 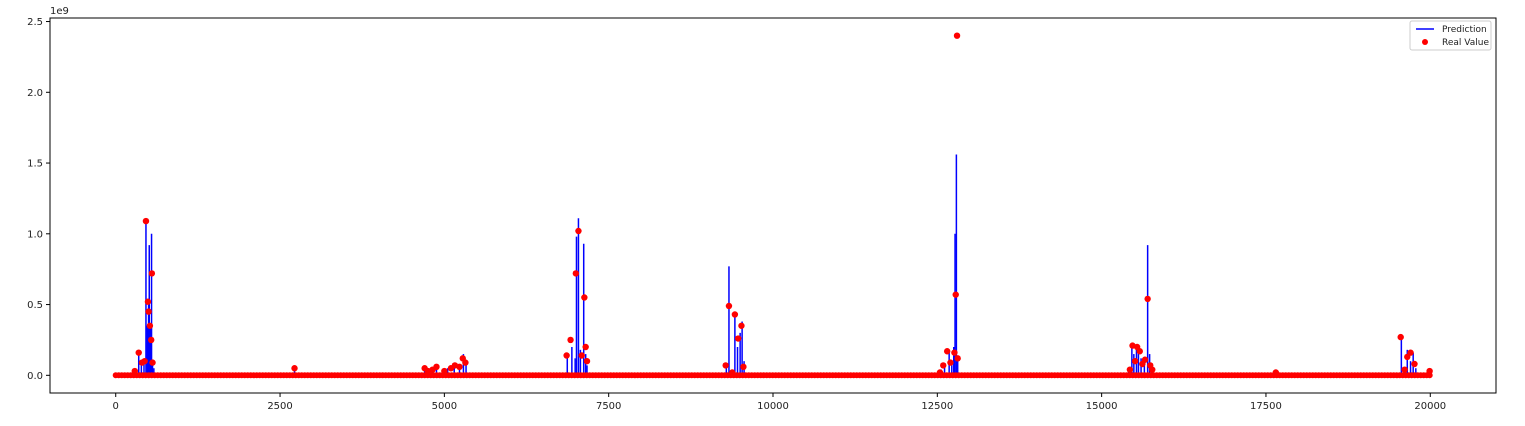 What do you see at coordinates (773, 406) in the screenshot?
I see `x-tick-label-4: 10000` at bounding box center [773, 406].